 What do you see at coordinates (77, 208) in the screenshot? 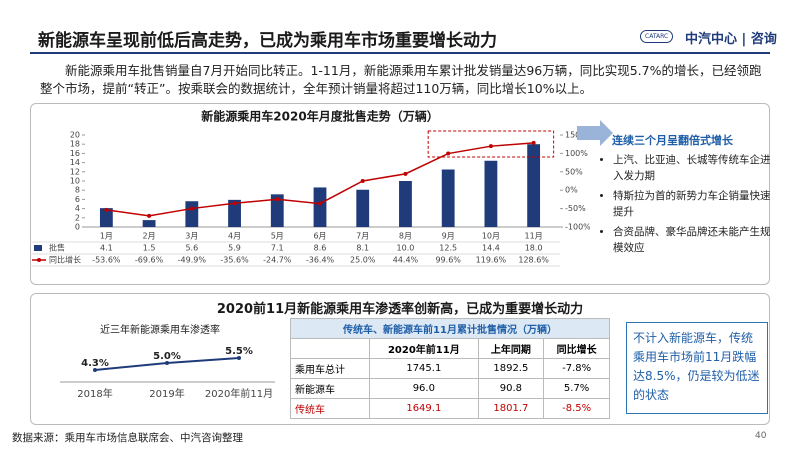
I see `y-tick-label: 4` at bounding box center [77, 208].